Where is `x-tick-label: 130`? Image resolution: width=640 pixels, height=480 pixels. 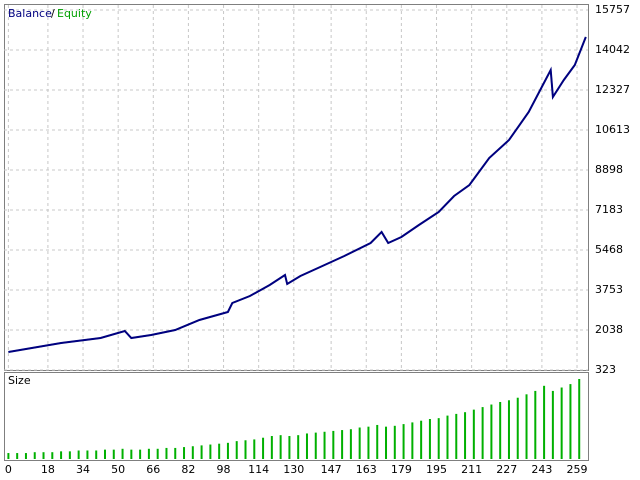
x-tick-label: 130 is located at coordinates (293, 469).